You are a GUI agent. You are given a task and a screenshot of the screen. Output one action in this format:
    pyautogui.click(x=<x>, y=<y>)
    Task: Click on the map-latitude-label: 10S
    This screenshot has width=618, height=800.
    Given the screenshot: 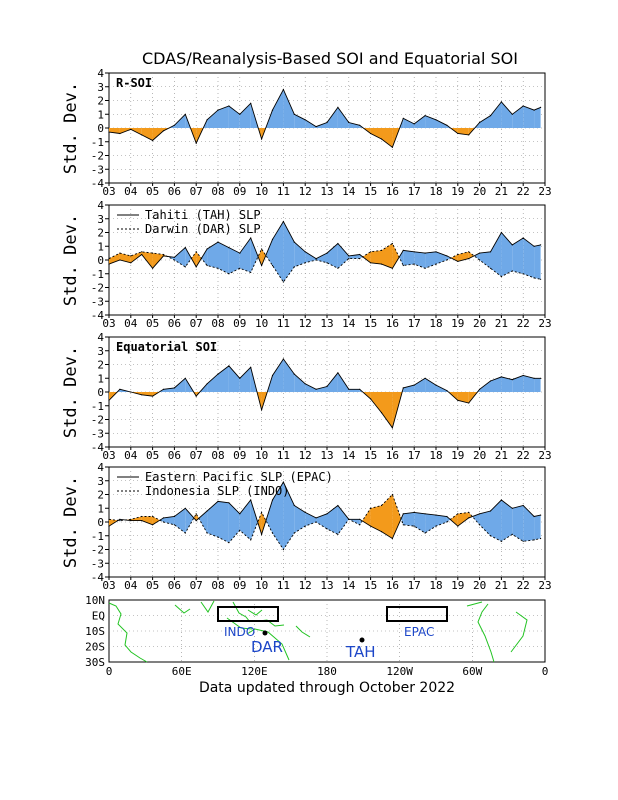 What is the action you would take?
    pyautogui.click(x=95, y=631)
    